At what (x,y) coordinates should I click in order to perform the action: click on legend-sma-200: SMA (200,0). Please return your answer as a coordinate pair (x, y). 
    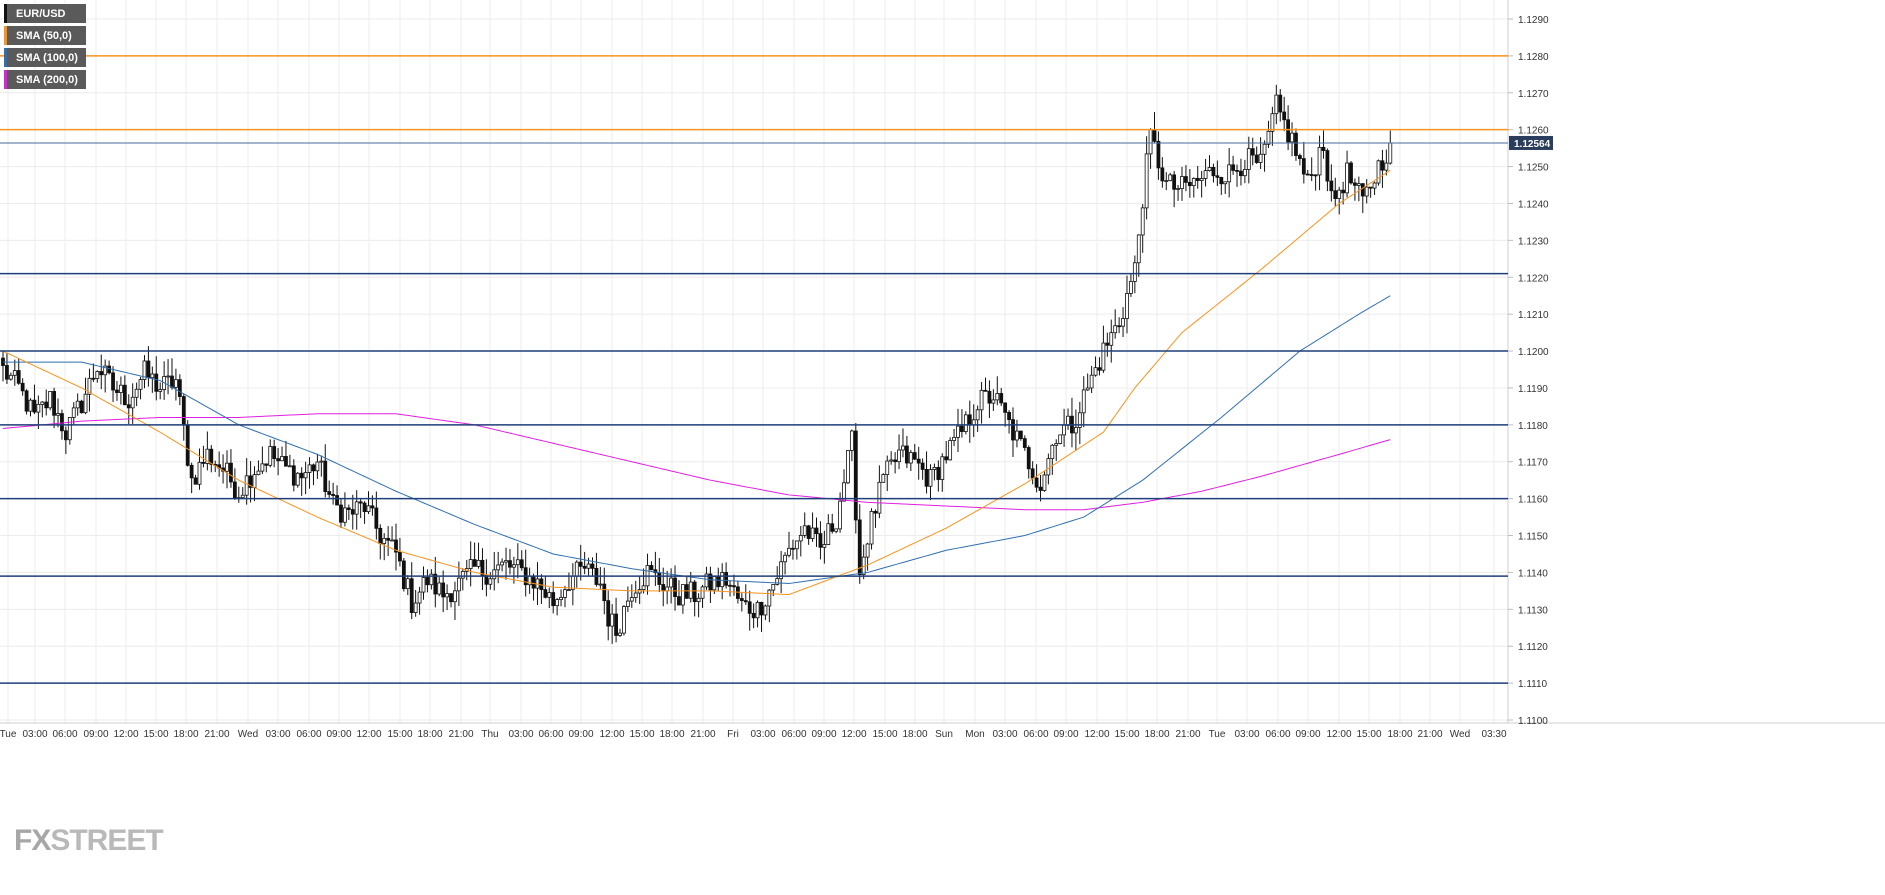
    Looking at the image, I should click on (45, 79).